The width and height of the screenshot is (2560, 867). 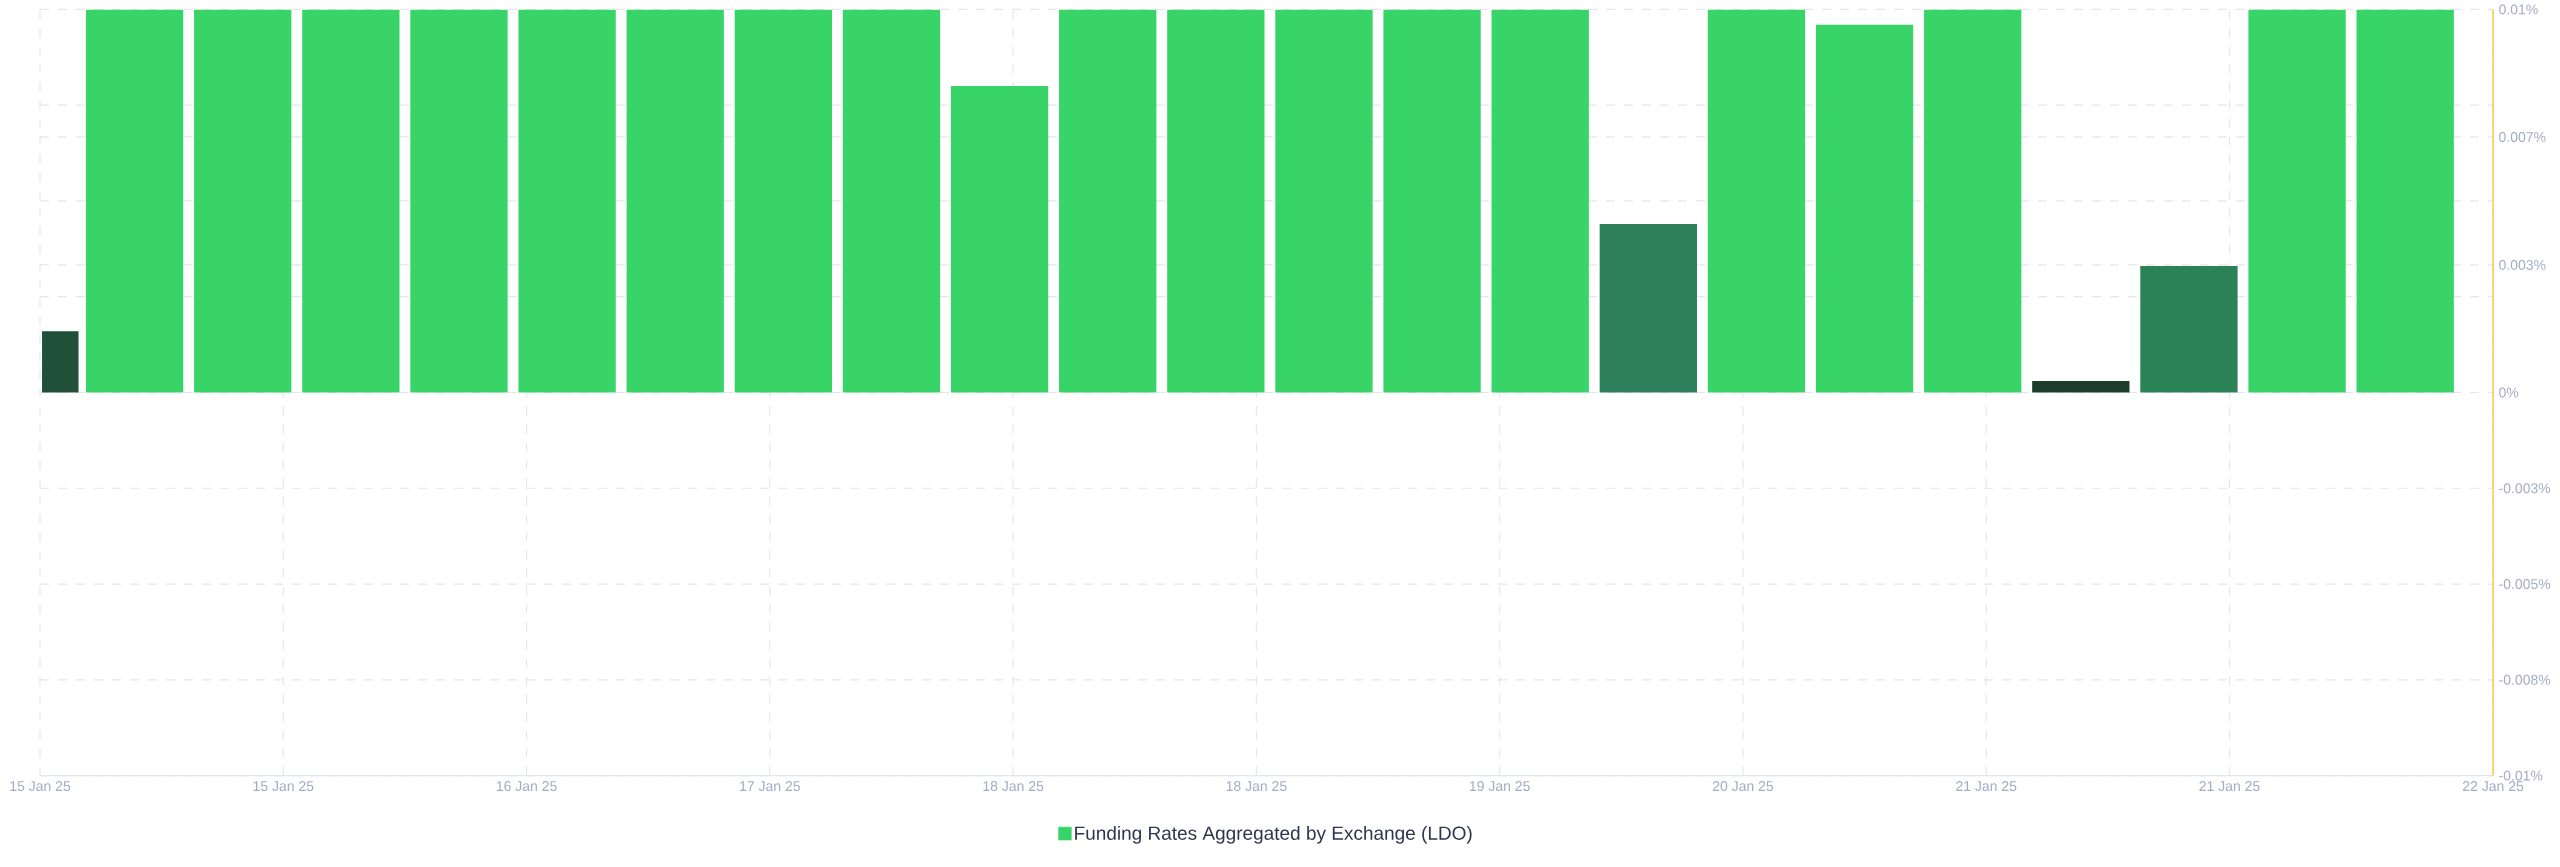 What do you see at coordinates (2525, 679) in the screenshot?
I see `y-tick-label: -0.008%` at bounding box center [2525, 679].